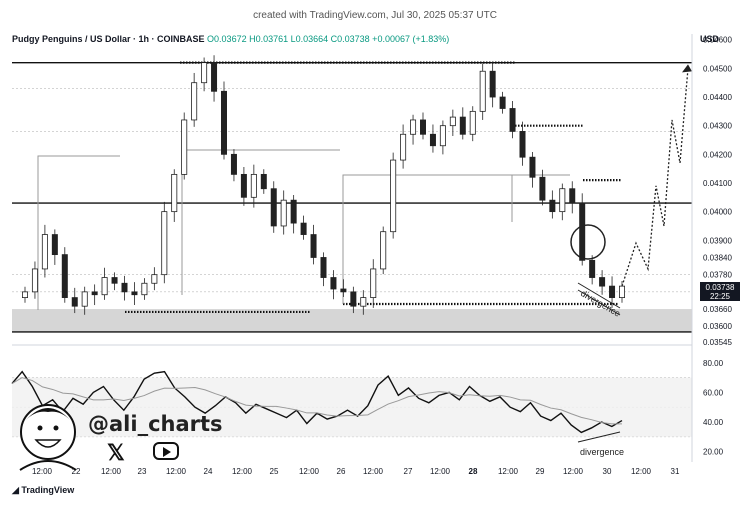 The width and height of the screenshot is (750, 508). I want to click on time-tick-label: 31, so click(675, 471).